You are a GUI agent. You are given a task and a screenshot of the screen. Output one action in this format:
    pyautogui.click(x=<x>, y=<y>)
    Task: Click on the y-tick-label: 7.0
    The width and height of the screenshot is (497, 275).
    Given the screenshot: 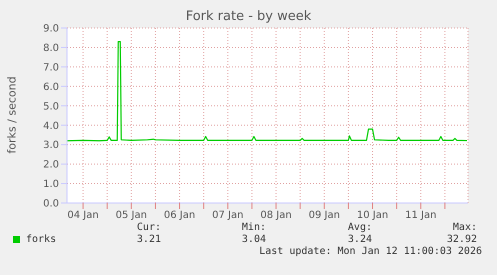 What is the action you would take?
    pyautogui.click(x=51, y=68)
    